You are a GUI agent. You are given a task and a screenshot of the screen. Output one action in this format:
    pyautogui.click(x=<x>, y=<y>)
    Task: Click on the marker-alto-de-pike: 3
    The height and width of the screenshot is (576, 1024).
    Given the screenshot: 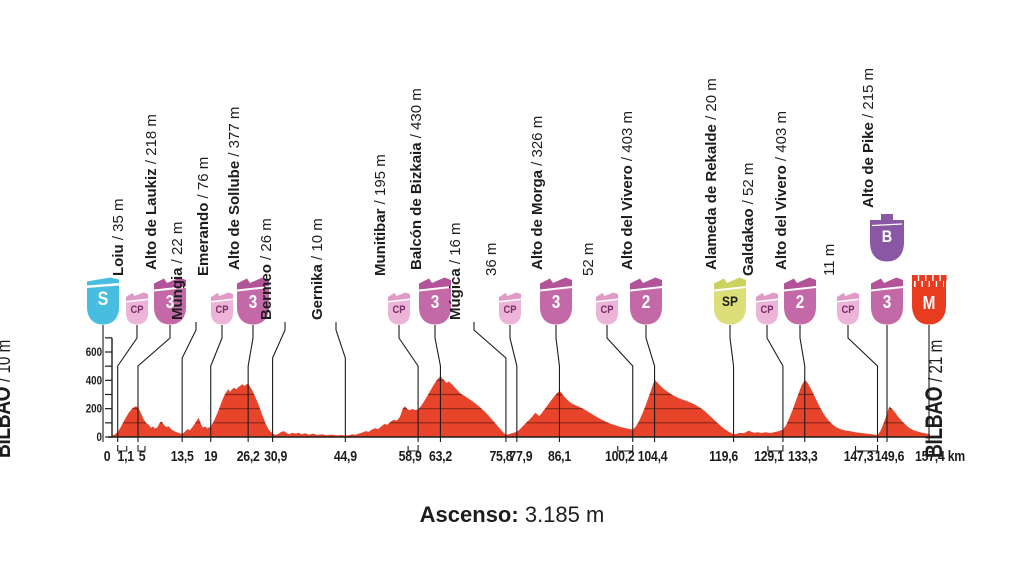 What is the action you would take?
    pyautogui.click(x=887, y=301)
    